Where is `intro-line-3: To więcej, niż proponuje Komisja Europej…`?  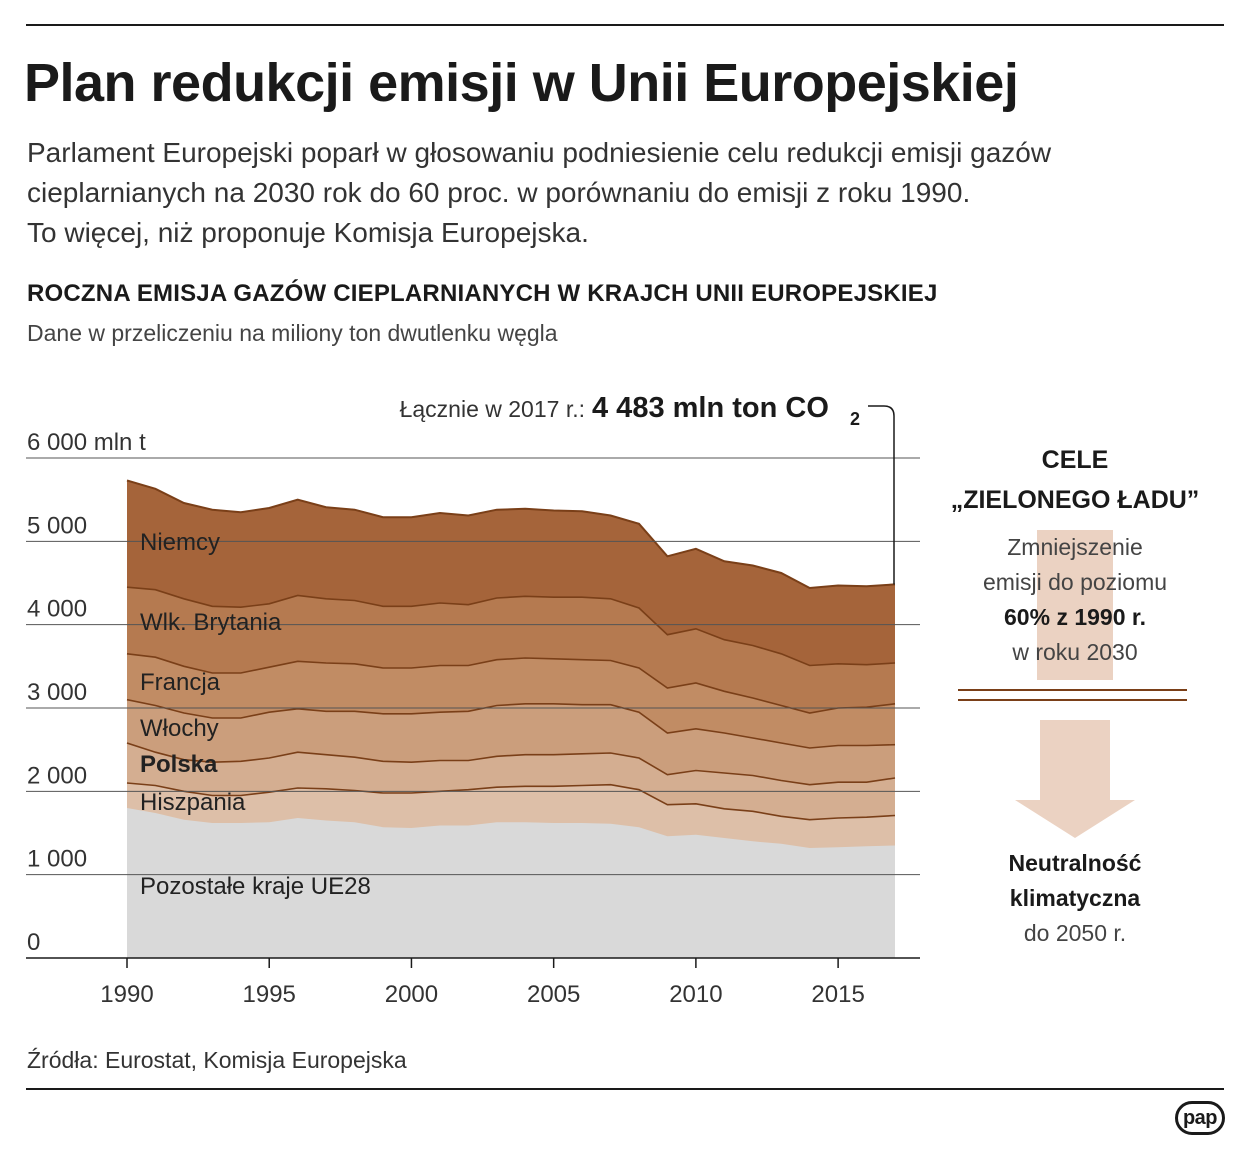
intro-line-3: To więcej, niż proponuje Komisja Europej… is located at coordinates (308, 232).